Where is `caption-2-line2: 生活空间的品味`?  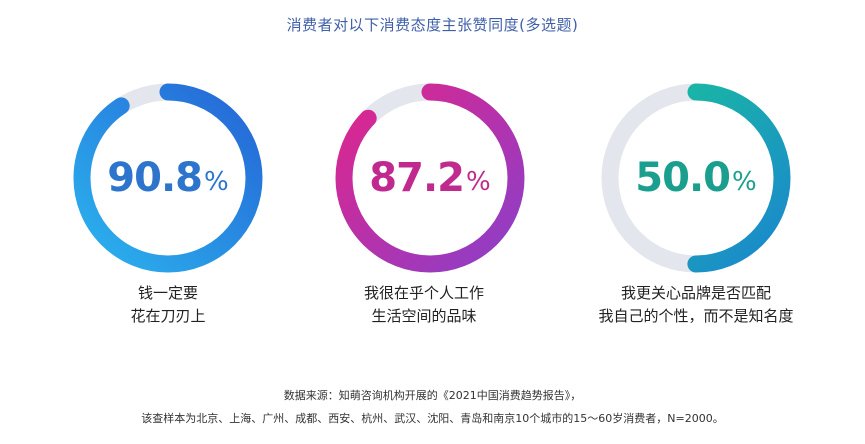 caption-2-line2: 生活空间的品味 is located at coordinates (424, 316).